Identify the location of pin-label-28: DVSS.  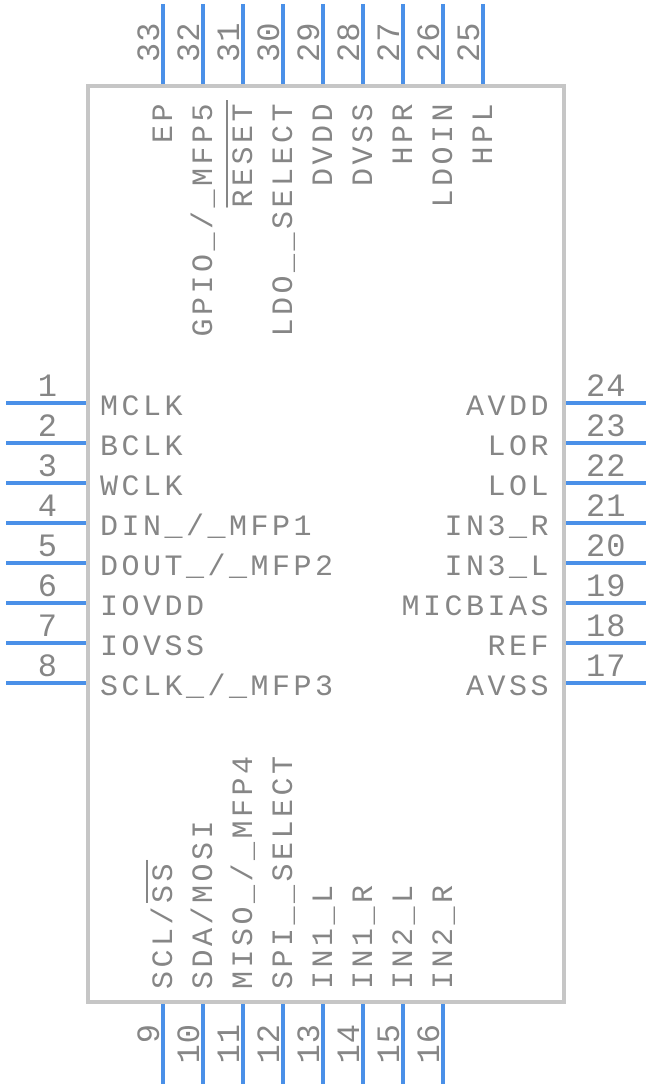
(365, 143).